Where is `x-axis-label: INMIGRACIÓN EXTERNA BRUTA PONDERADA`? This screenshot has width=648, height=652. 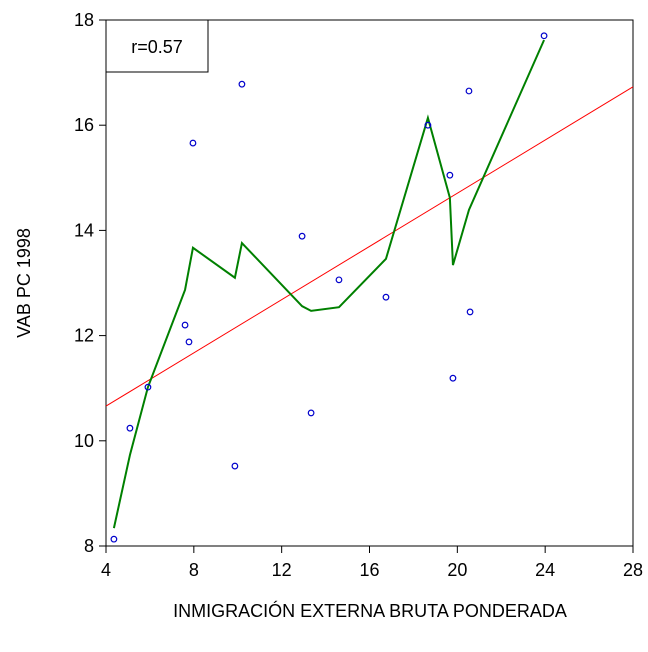
x-axis-label: INMIGRACIÓN EXTERNA BRUTA PONDERADA is located at coordinates (370, 610).